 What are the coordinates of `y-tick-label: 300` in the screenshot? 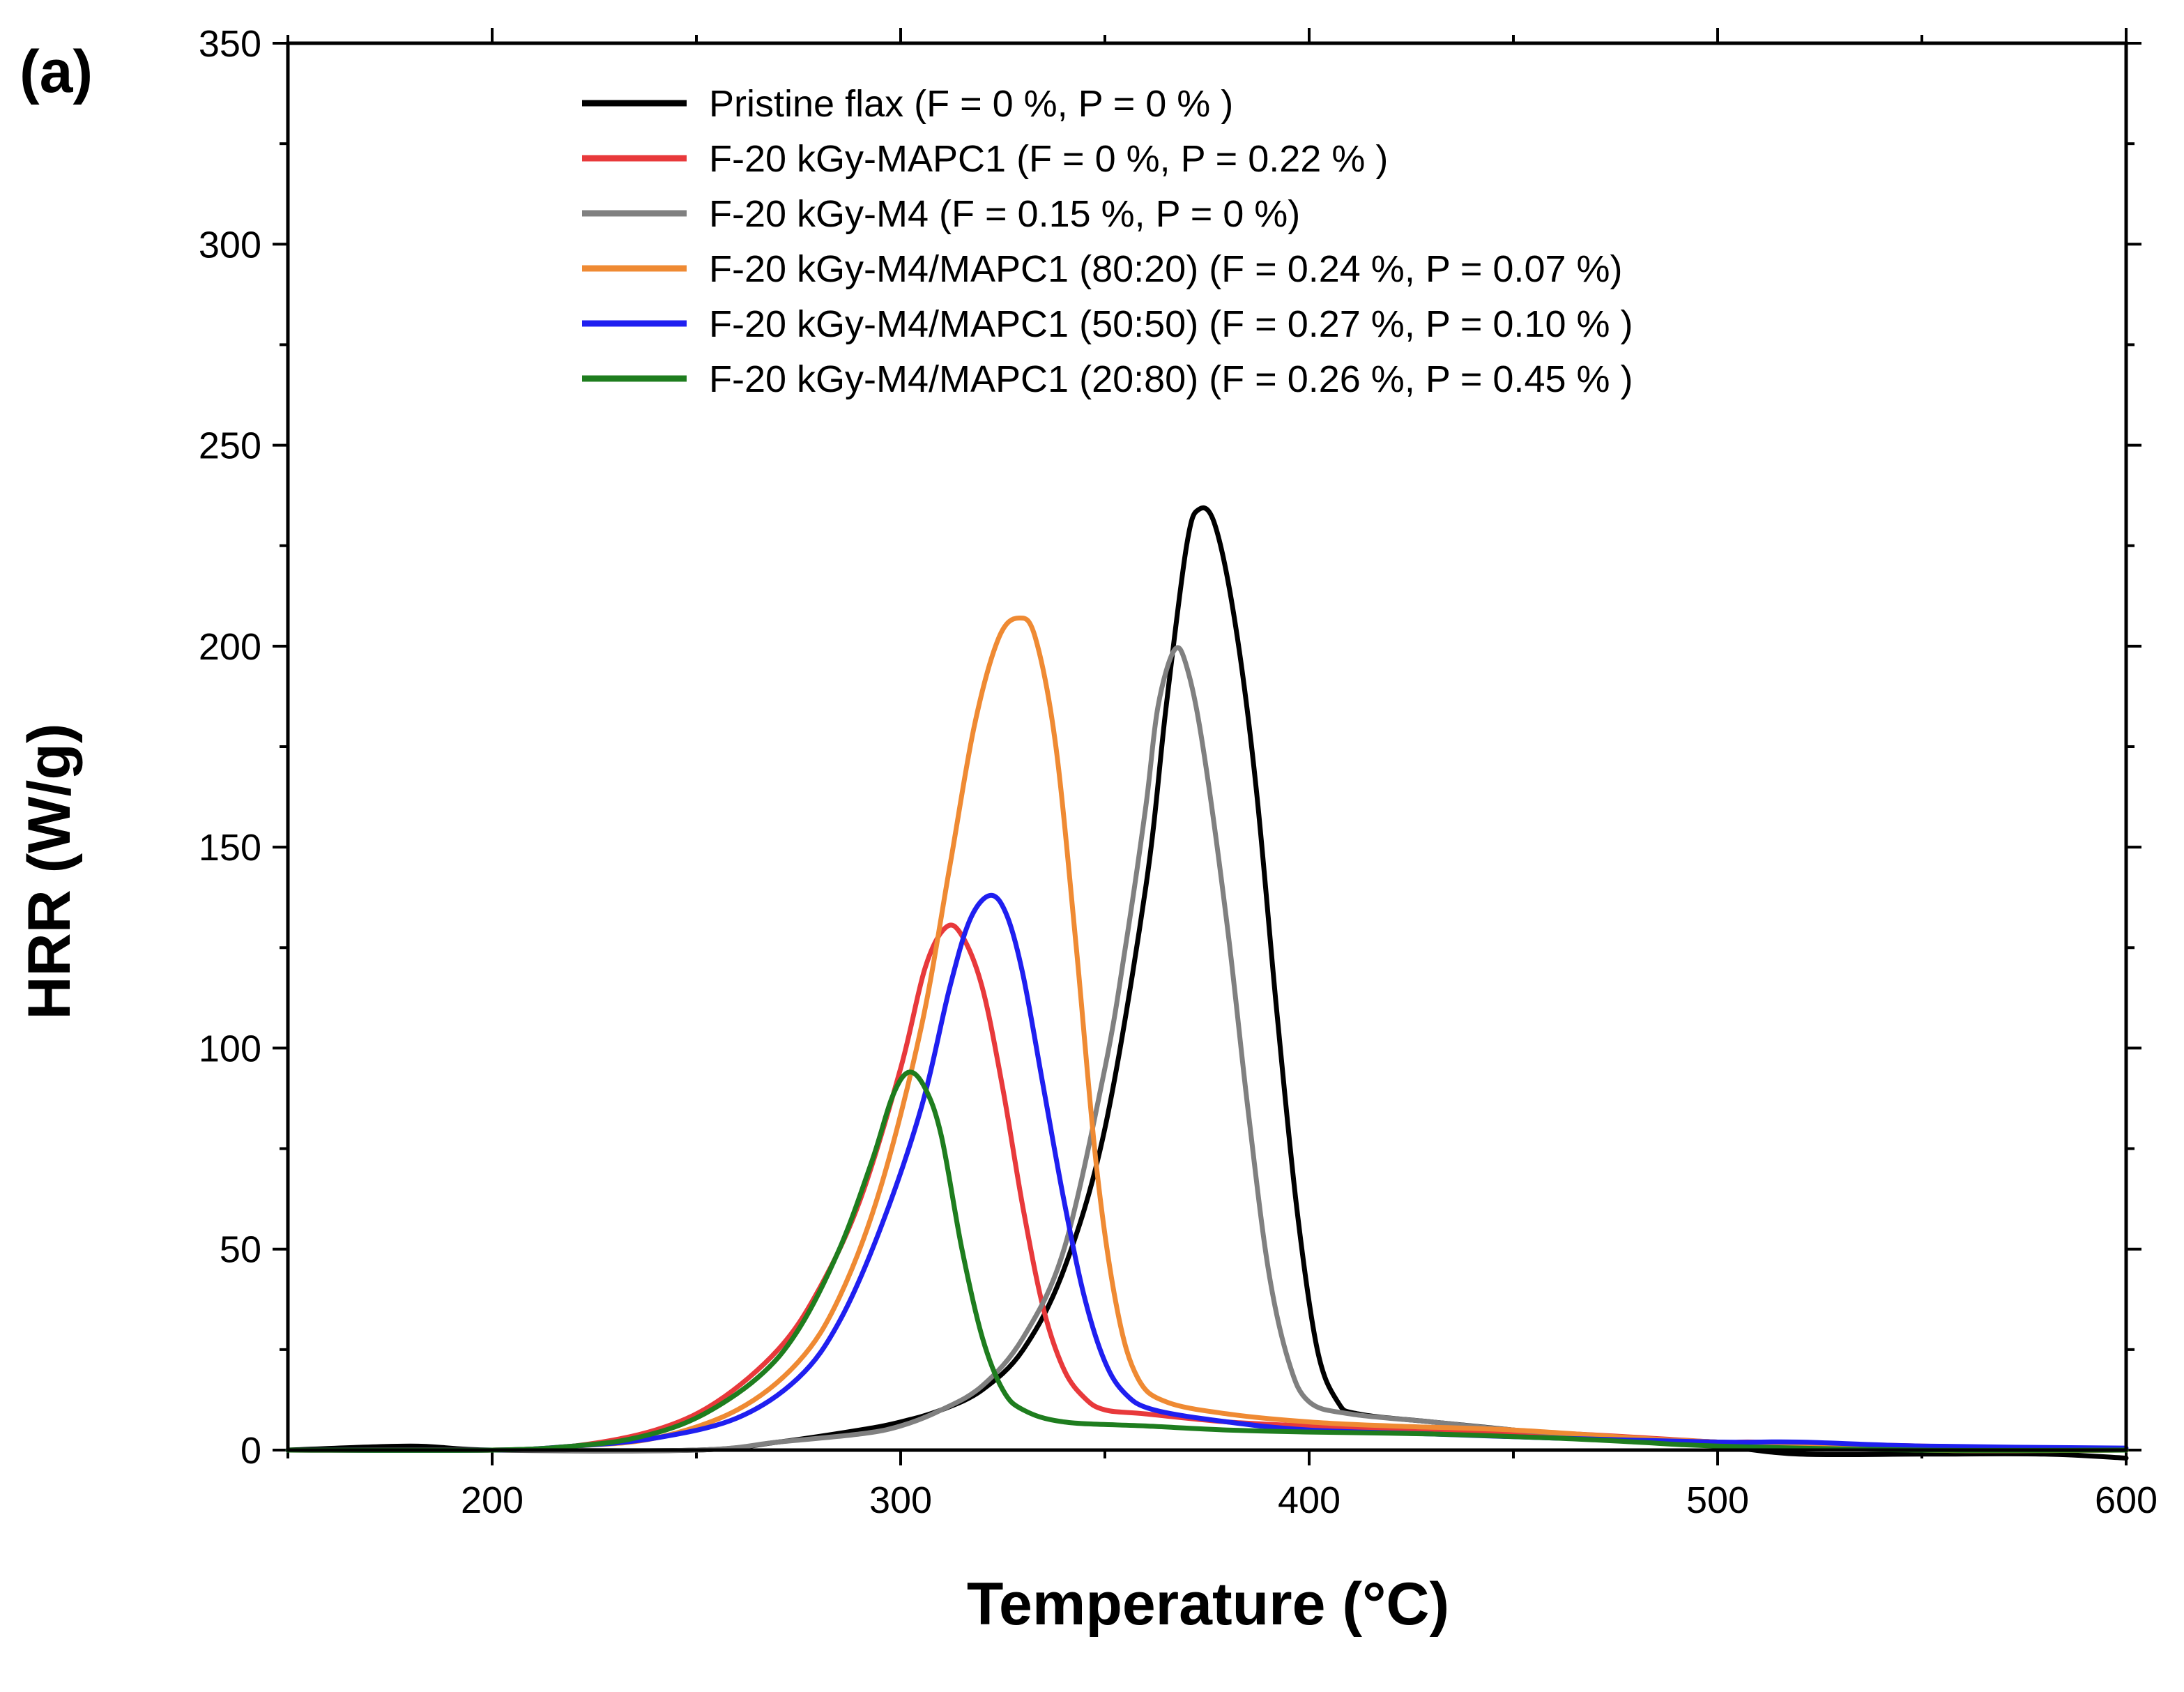 It's located at (230, 245).